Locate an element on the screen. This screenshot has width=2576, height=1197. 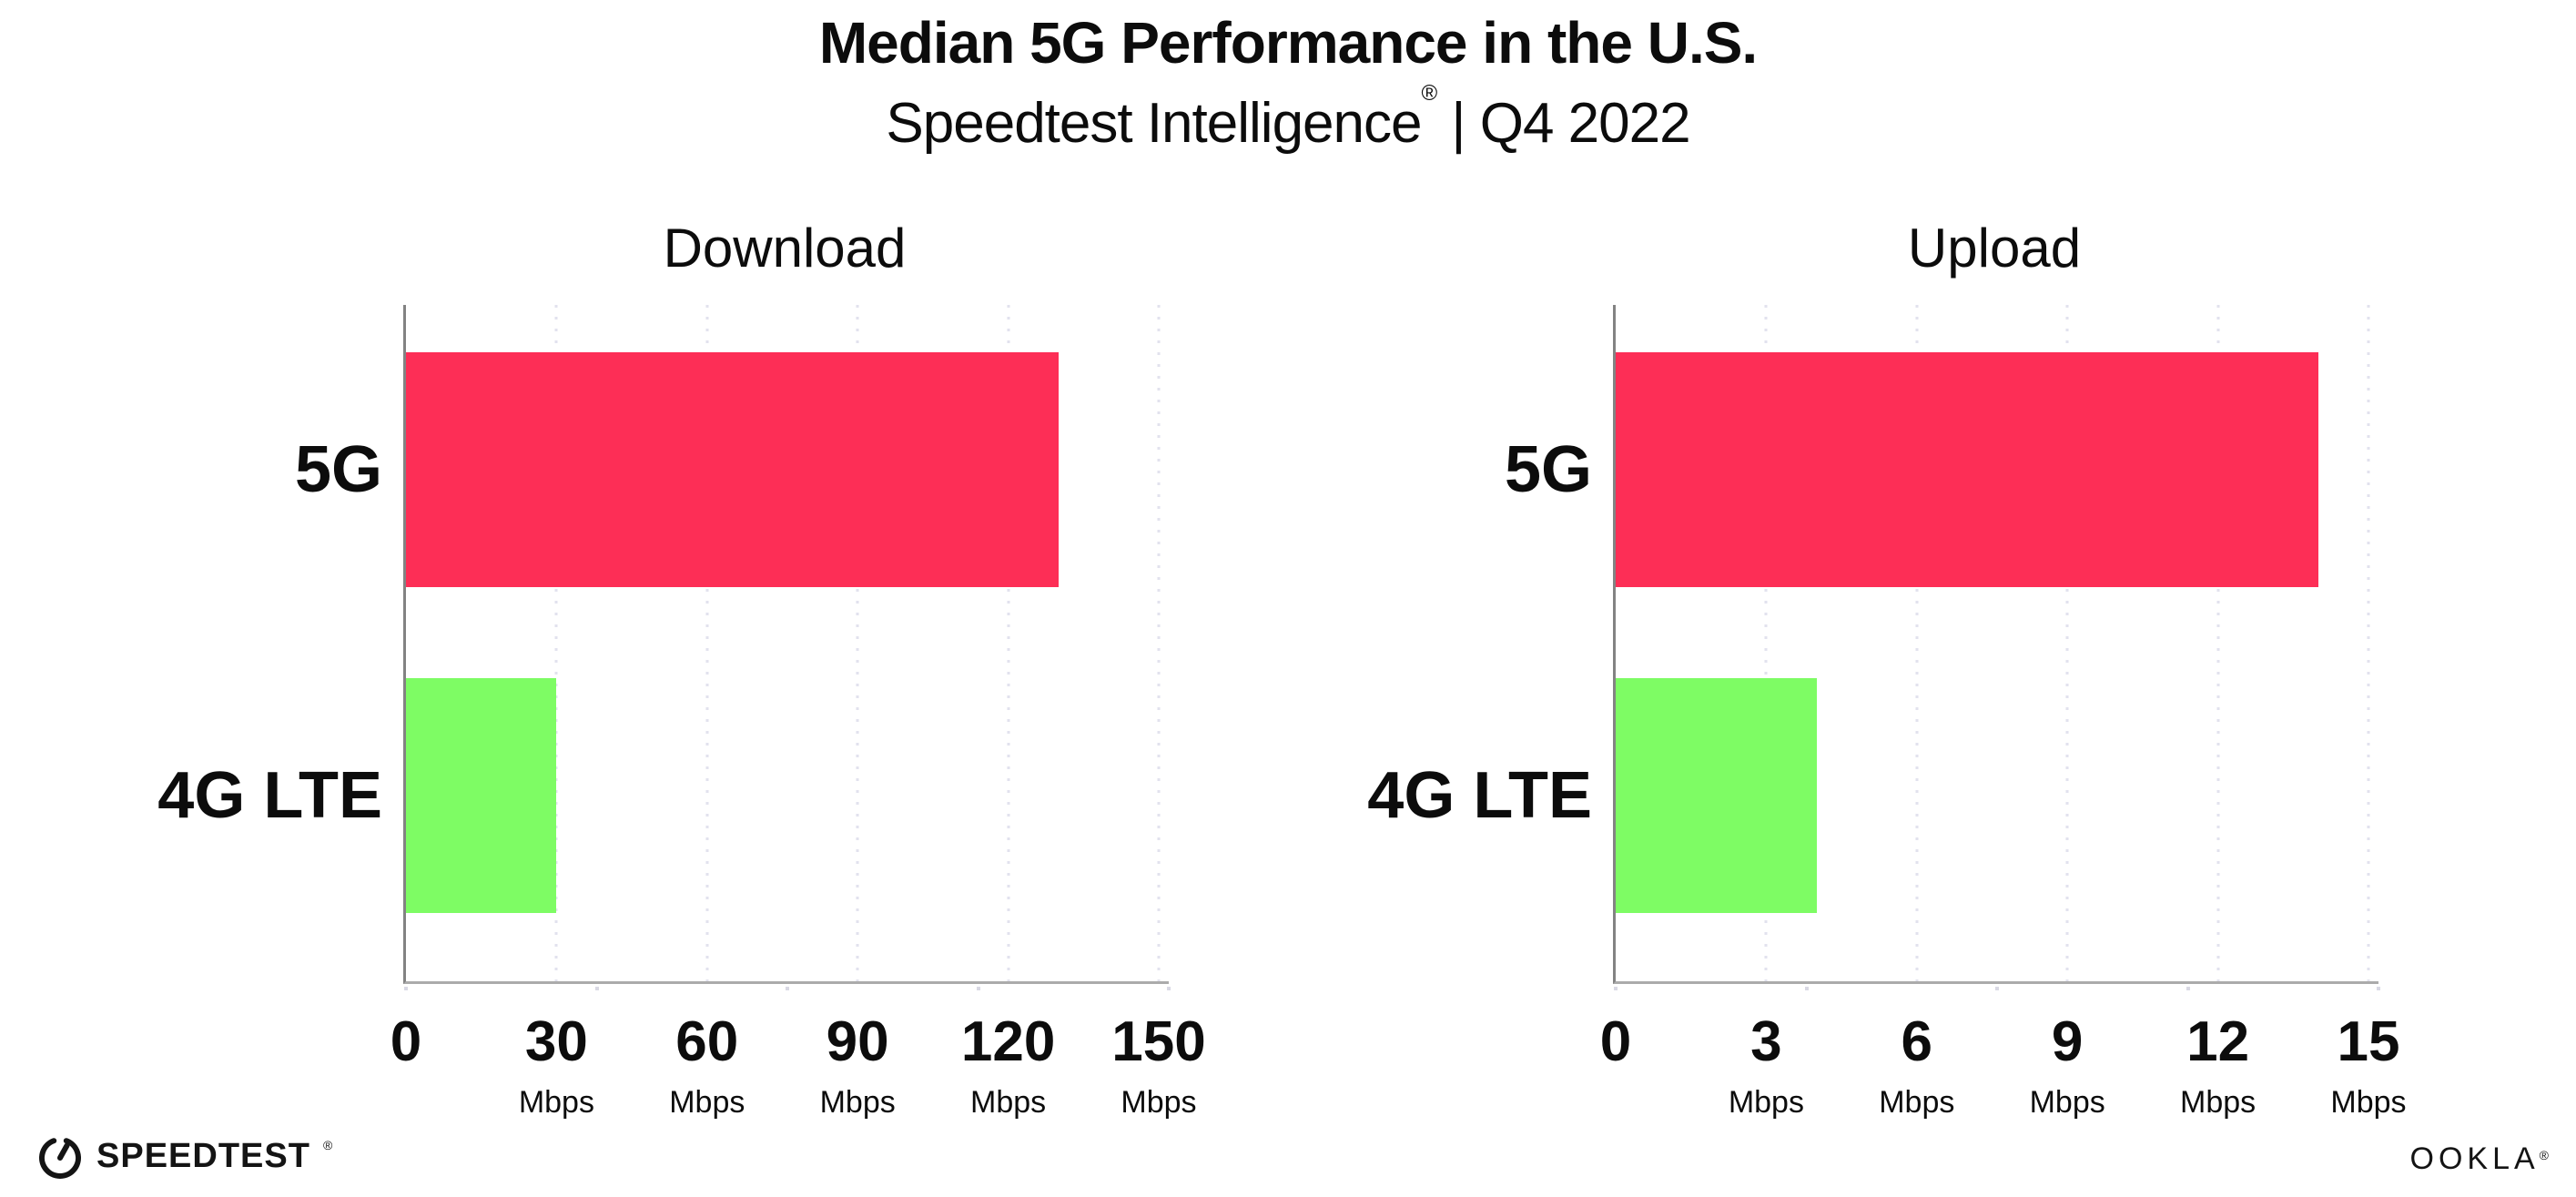
subtitle-period: | Q4 2022 is located at coordinates (1563, 124).